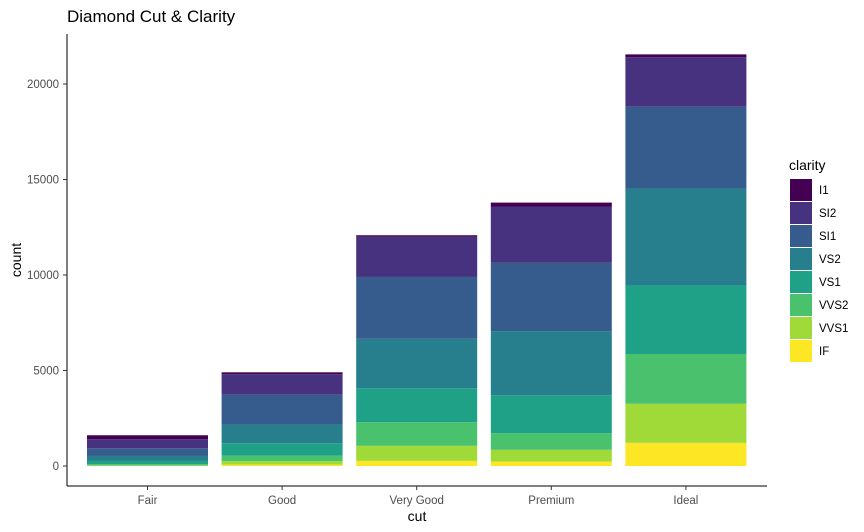 This screenshot has height=532, width=864. I want to click on y-tick-label: 5000, so click(46, 372).